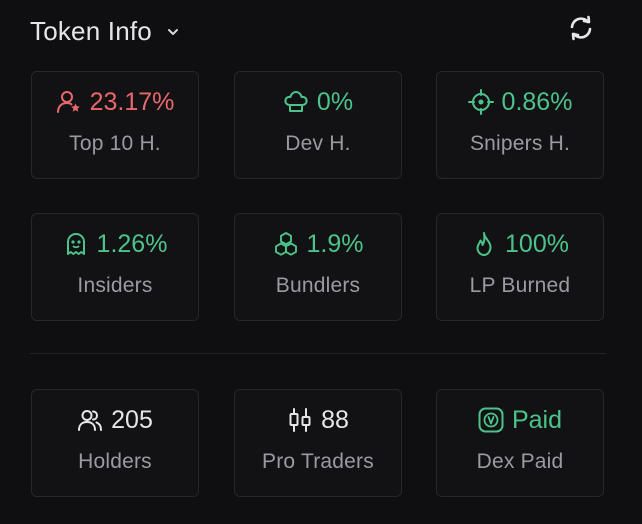 This screenshot has width=642, height=524. I want to click on top10-holders-value: 23.17%, so click(132, 101).